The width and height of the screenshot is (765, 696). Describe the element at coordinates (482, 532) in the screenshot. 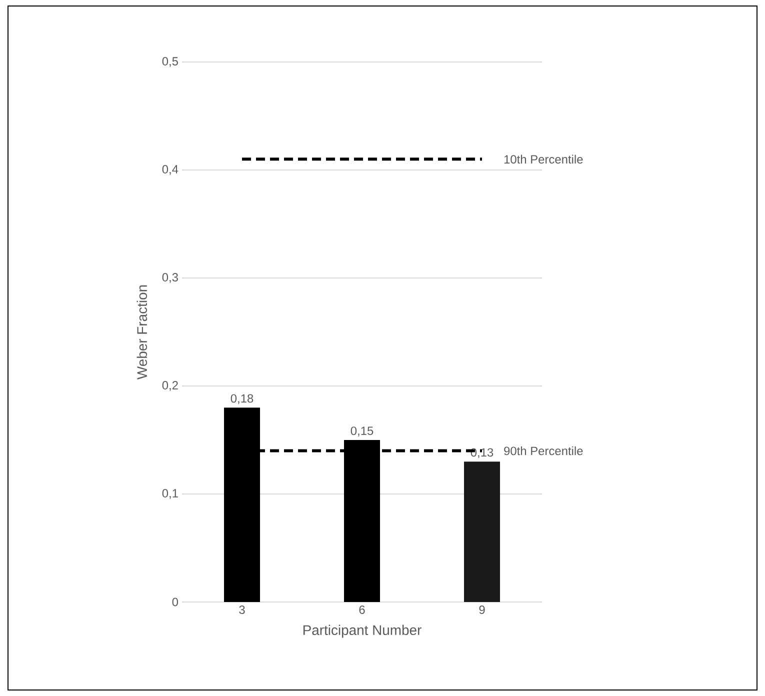

I see `bar` at that location.